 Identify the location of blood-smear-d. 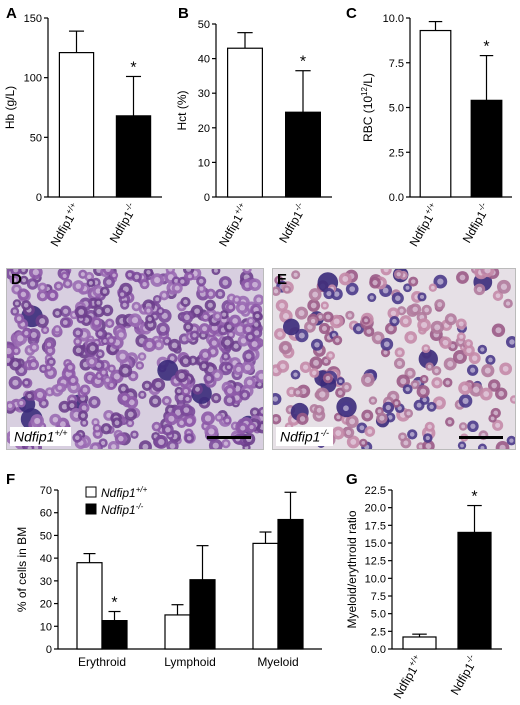
(135, 359).